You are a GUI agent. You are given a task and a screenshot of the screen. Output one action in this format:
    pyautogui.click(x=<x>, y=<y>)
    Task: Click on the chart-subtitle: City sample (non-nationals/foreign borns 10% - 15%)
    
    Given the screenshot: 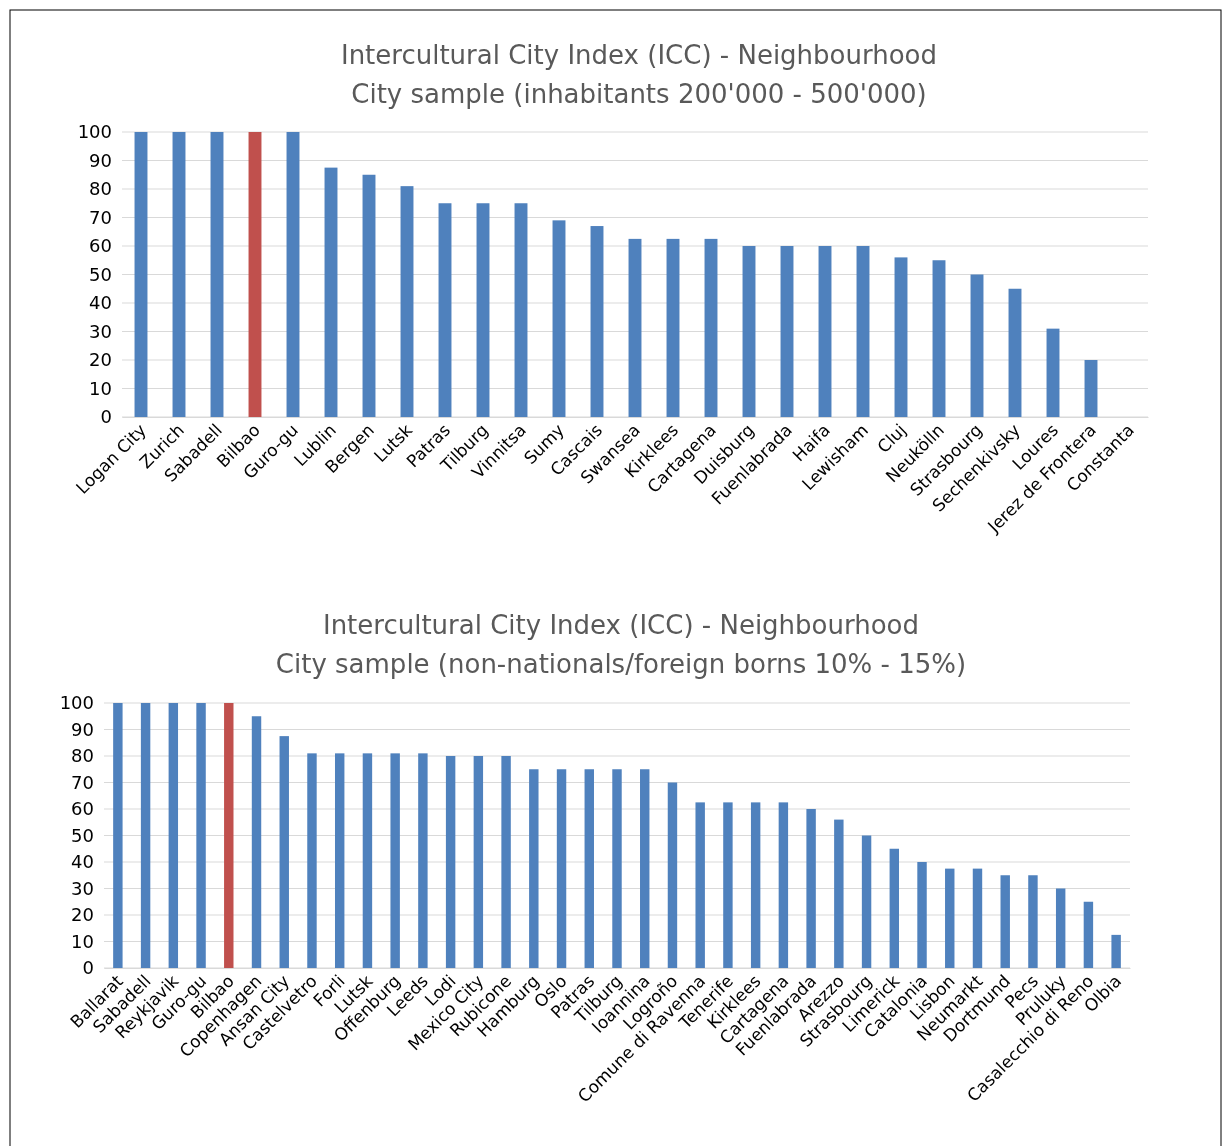 What is the action you would take?
    pyautogui.click(x=621, y=664)
    